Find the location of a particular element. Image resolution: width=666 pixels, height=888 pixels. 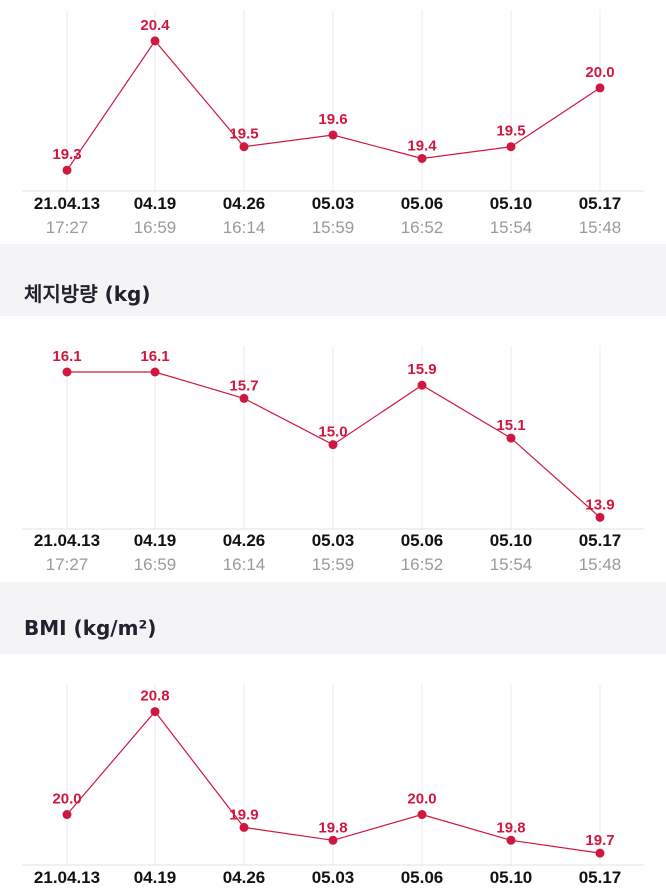

body-fat-section-header: 체지방량 (kg) is located at coordinates (333, 280).